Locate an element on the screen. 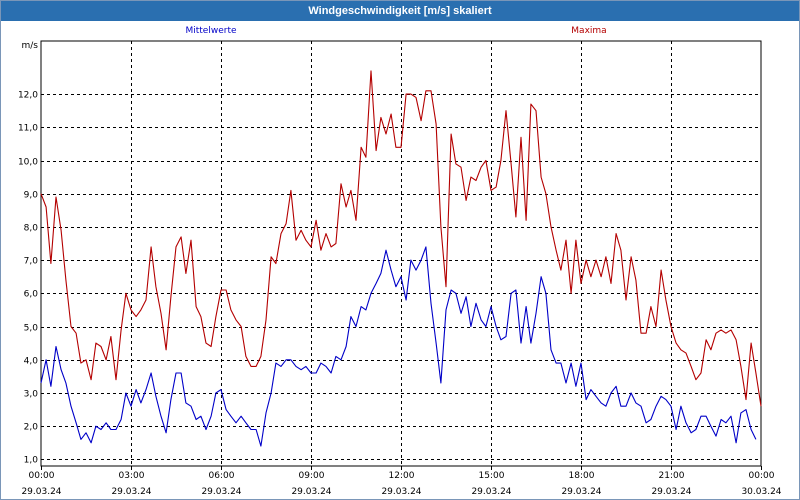 This screenshot has width=800, height=500. y-tick-label: 3,0 is located at coordinates (31, 395).